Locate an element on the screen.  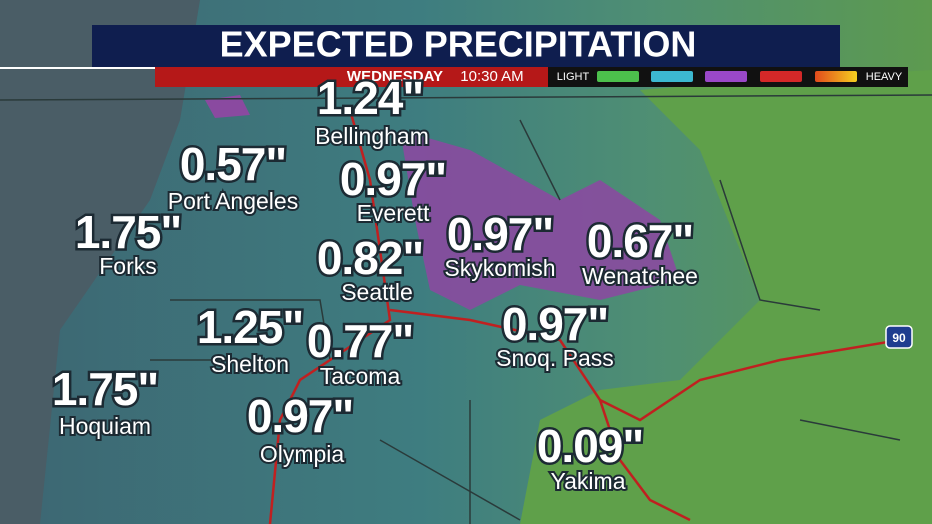
city-name: Seattle is located at coordinates (377, 292).